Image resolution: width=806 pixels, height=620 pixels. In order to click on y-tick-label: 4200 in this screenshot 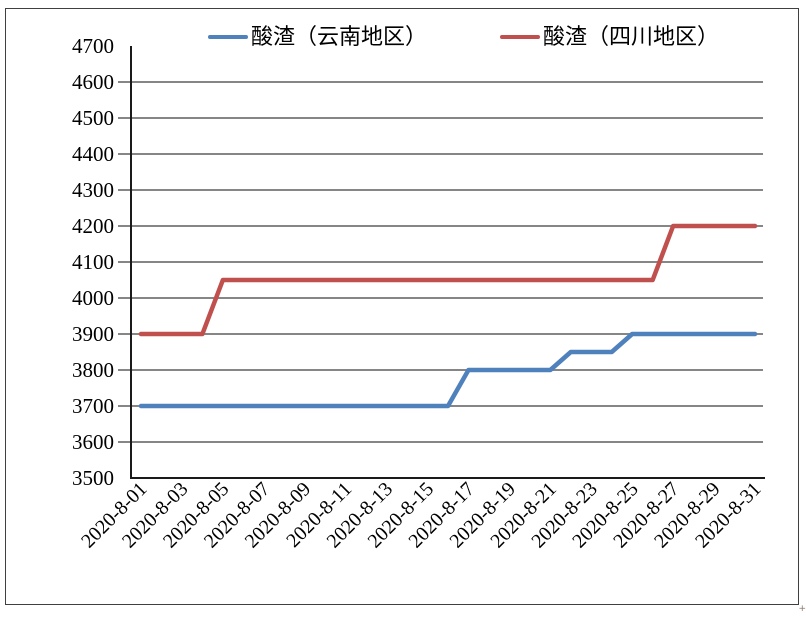, I will do `click(93, 226)`.